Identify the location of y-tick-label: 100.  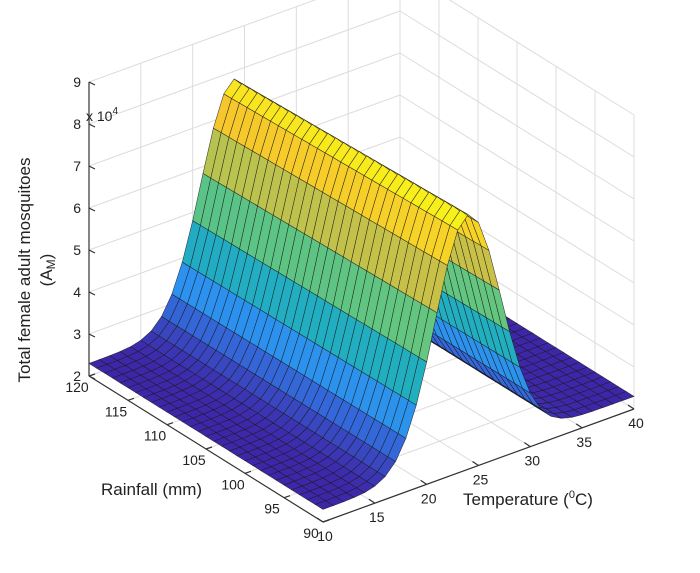
(233, 484).